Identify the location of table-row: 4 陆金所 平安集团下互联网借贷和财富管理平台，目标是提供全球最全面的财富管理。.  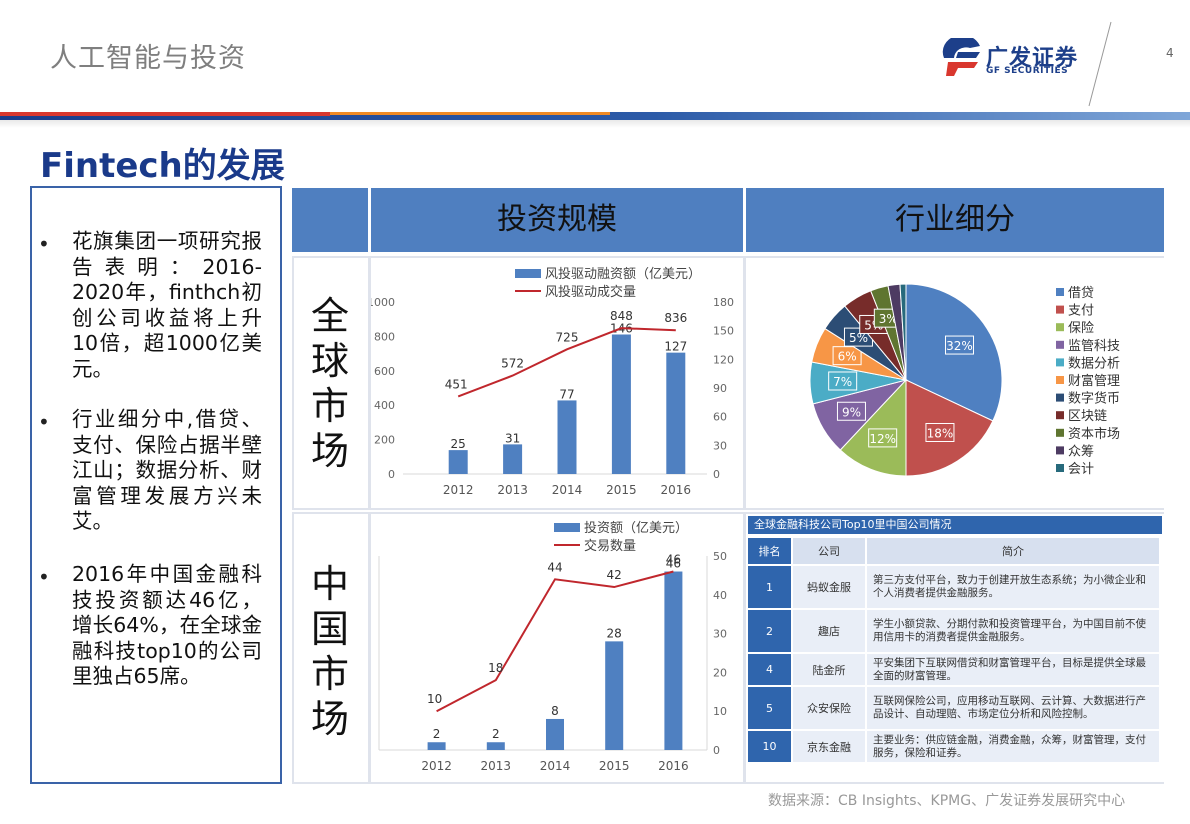
(953, 669).